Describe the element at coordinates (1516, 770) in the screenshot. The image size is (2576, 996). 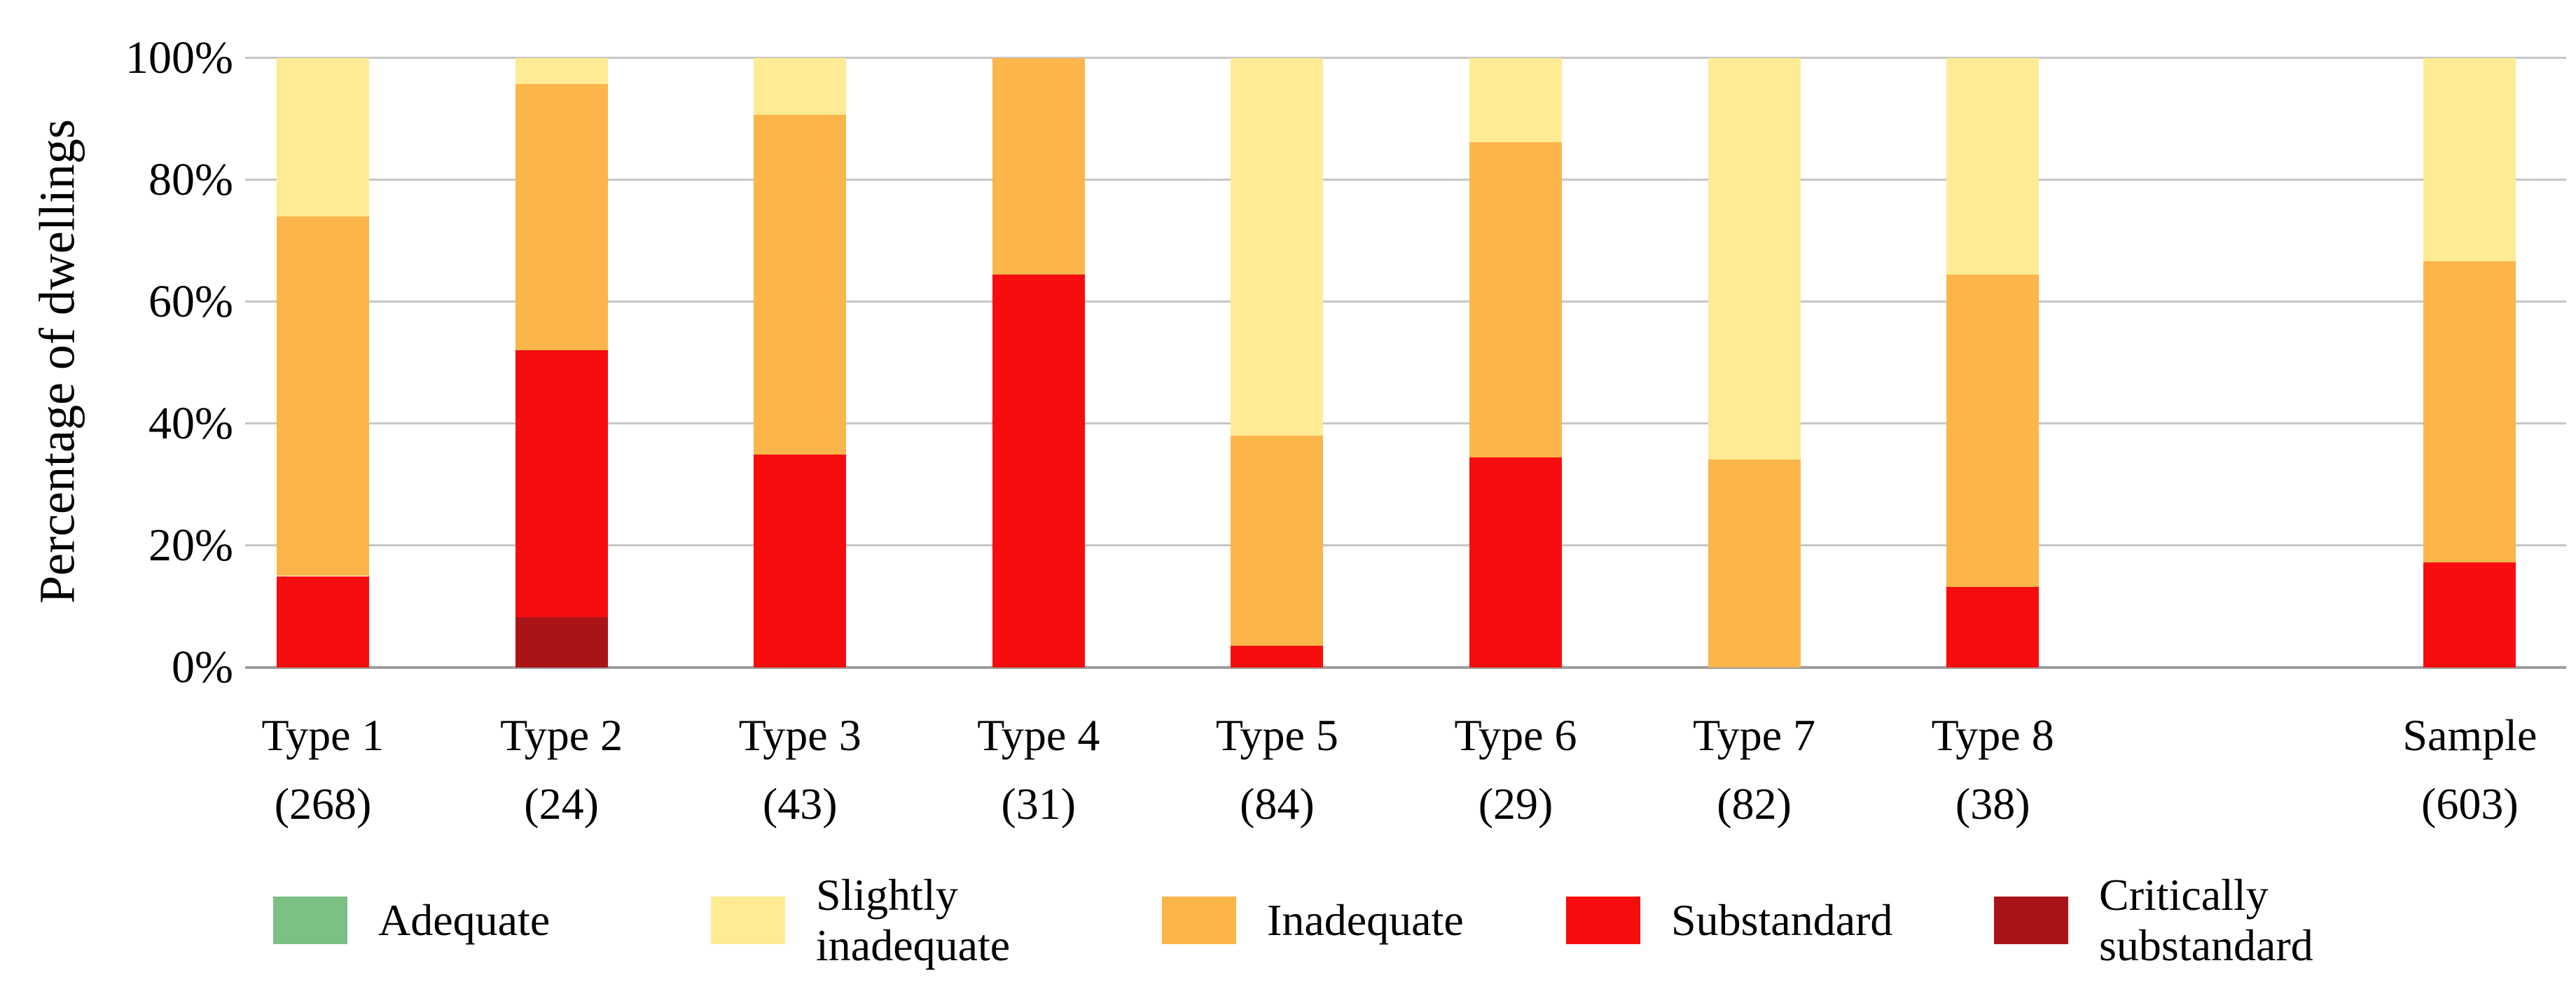
I see `x-label-type-6: Type 6 (29)` at that location.